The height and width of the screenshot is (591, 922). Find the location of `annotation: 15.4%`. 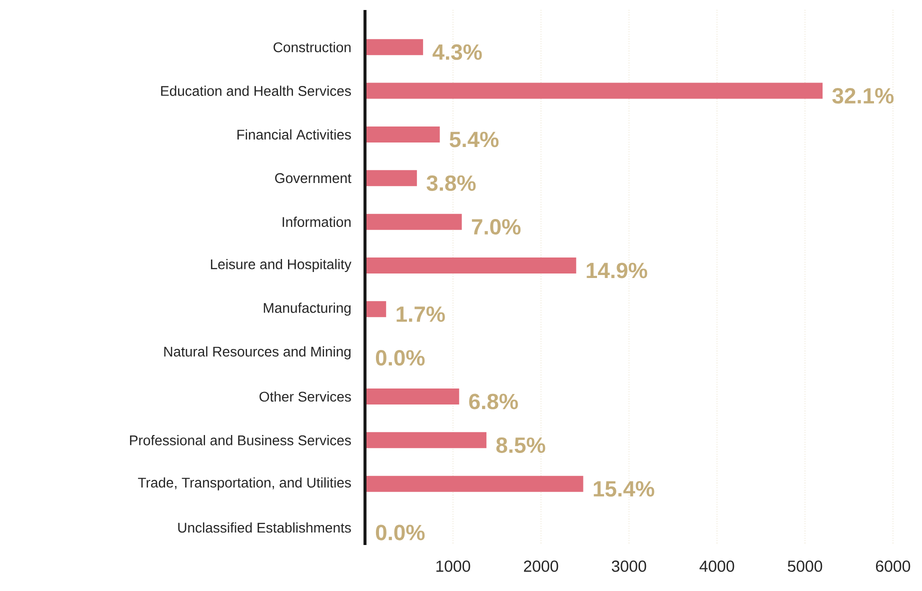

annotation: 15.4% is located at coordinates (624, 489).